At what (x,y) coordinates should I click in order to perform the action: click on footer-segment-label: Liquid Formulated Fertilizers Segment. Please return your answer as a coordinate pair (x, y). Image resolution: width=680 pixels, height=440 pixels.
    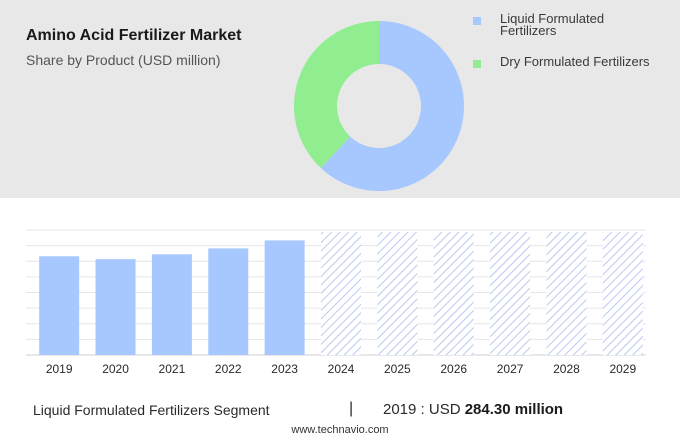
    Looking at the image, I should click on (151, 410).